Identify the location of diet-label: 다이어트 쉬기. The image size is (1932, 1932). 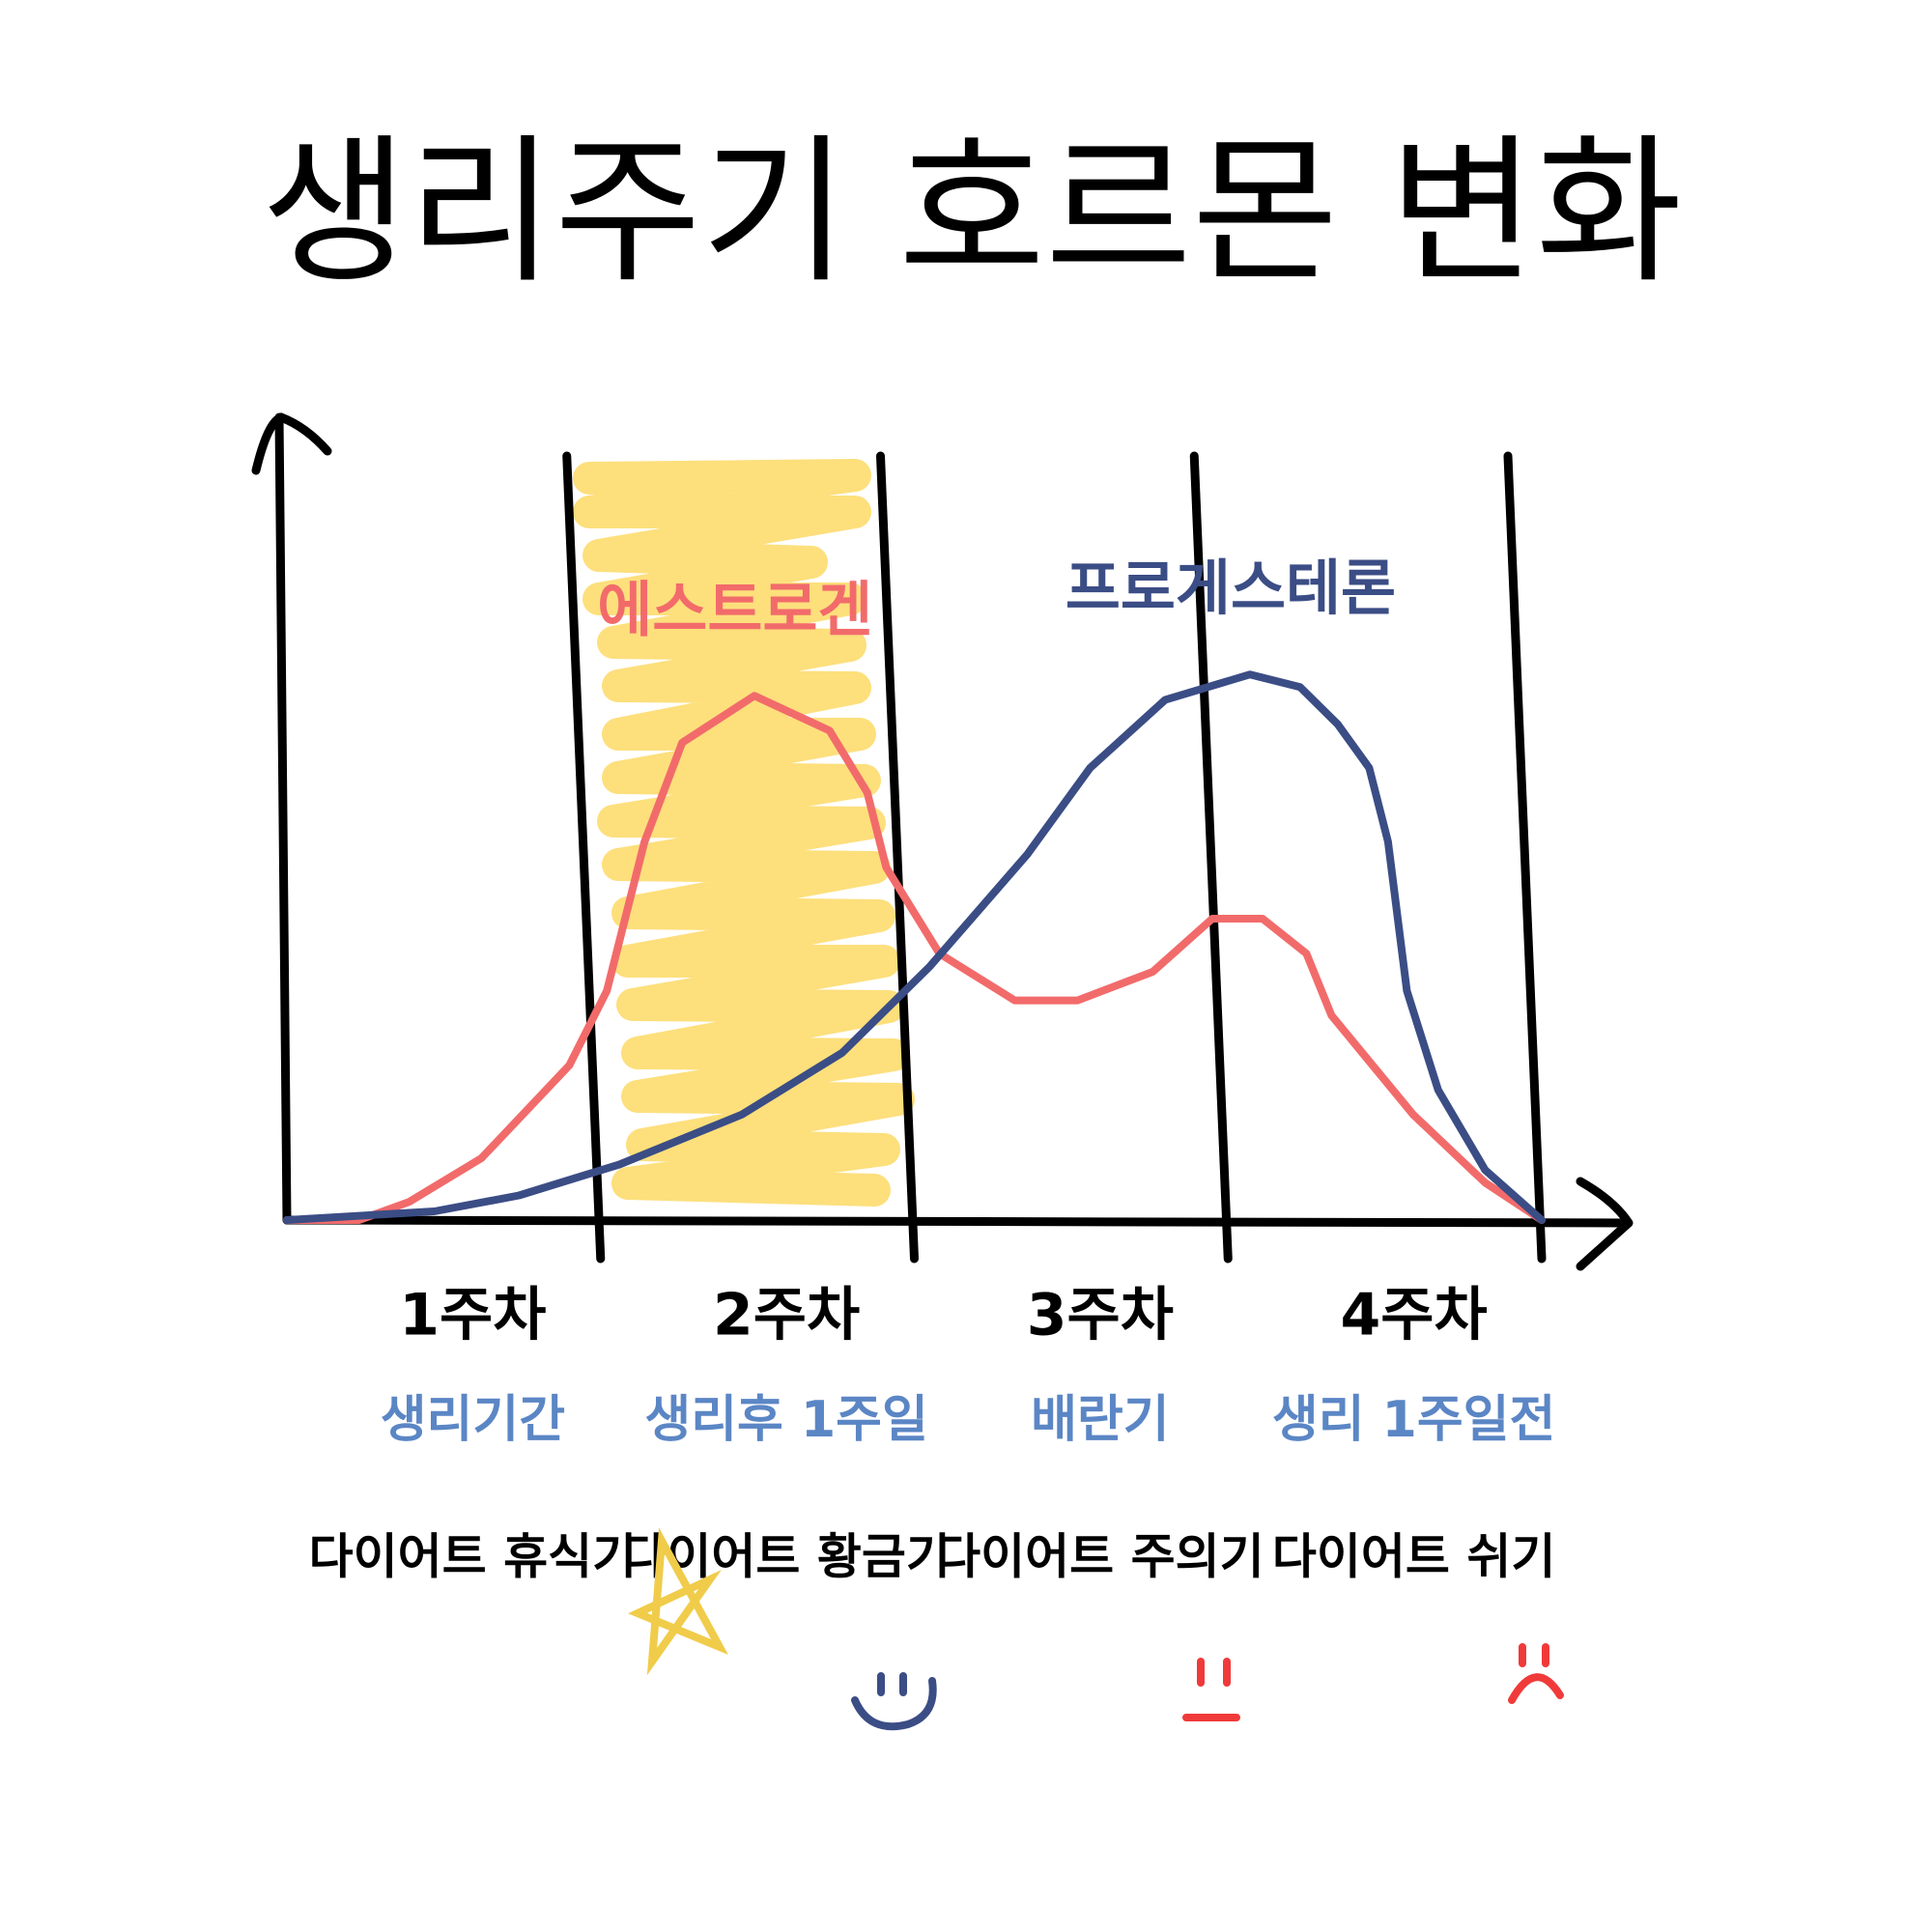
(1413, 1557).